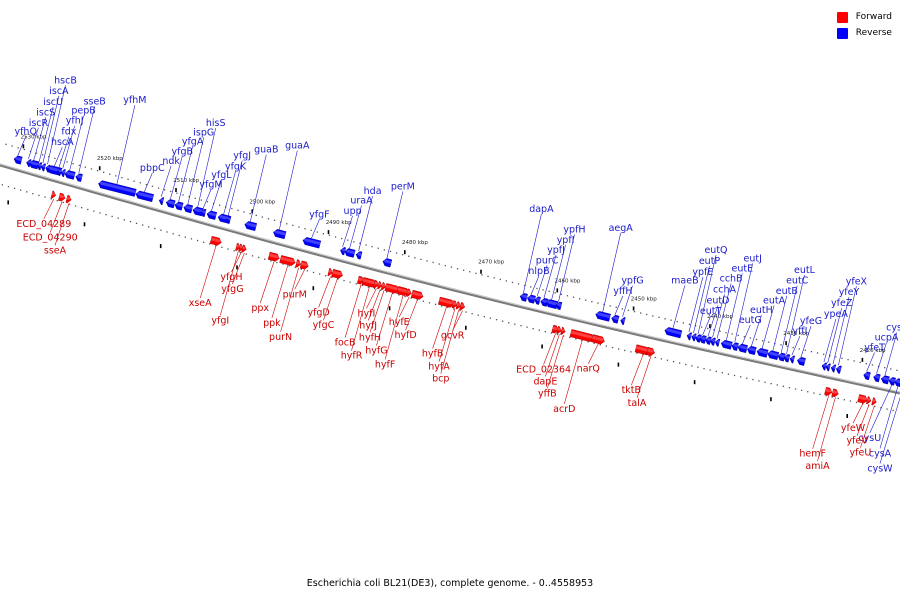  I want to click on label-cysU: cysU, so click(869, 438).